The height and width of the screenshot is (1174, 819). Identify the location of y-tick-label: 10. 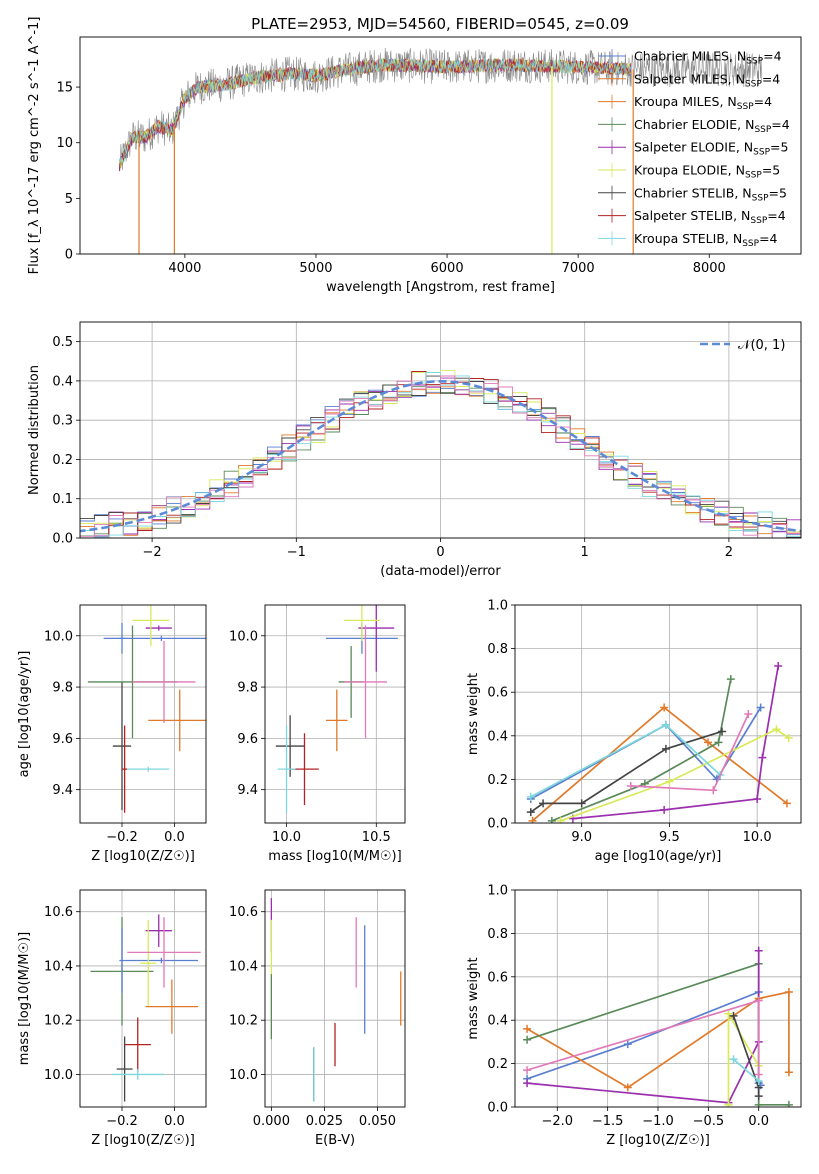
(64, 143).